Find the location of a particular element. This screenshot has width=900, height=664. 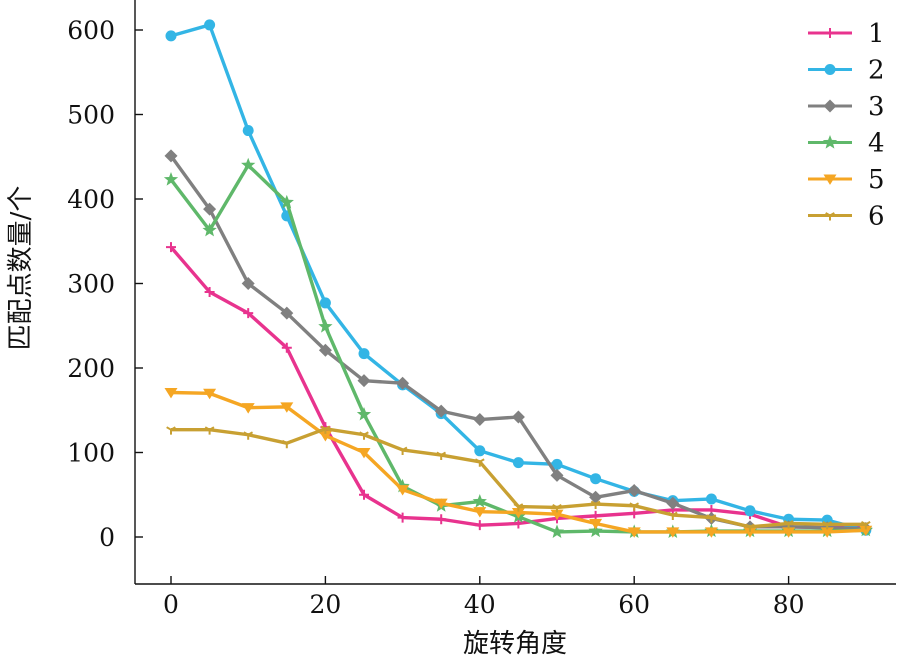

y-axis-label: 匹配点数量/个 is located at coordinates (21, 268).